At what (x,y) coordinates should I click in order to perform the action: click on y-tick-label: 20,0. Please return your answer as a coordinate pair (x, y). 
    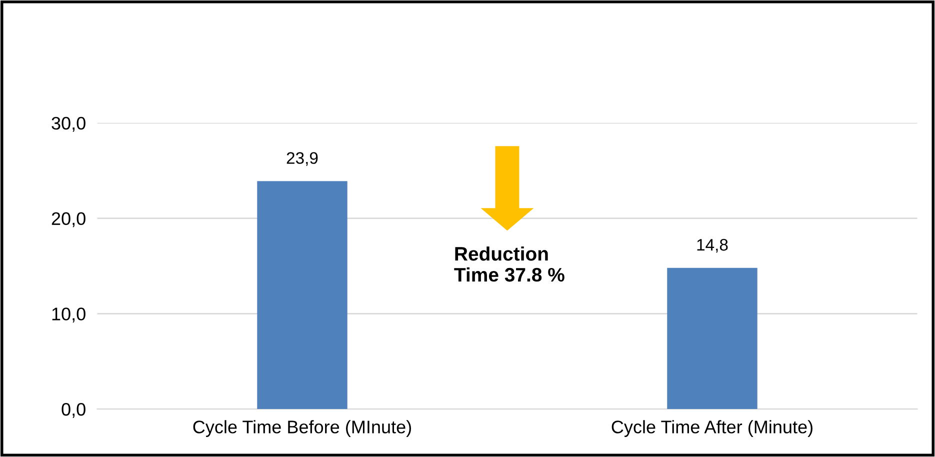
    Looking at the image, I should click on (69, 220).